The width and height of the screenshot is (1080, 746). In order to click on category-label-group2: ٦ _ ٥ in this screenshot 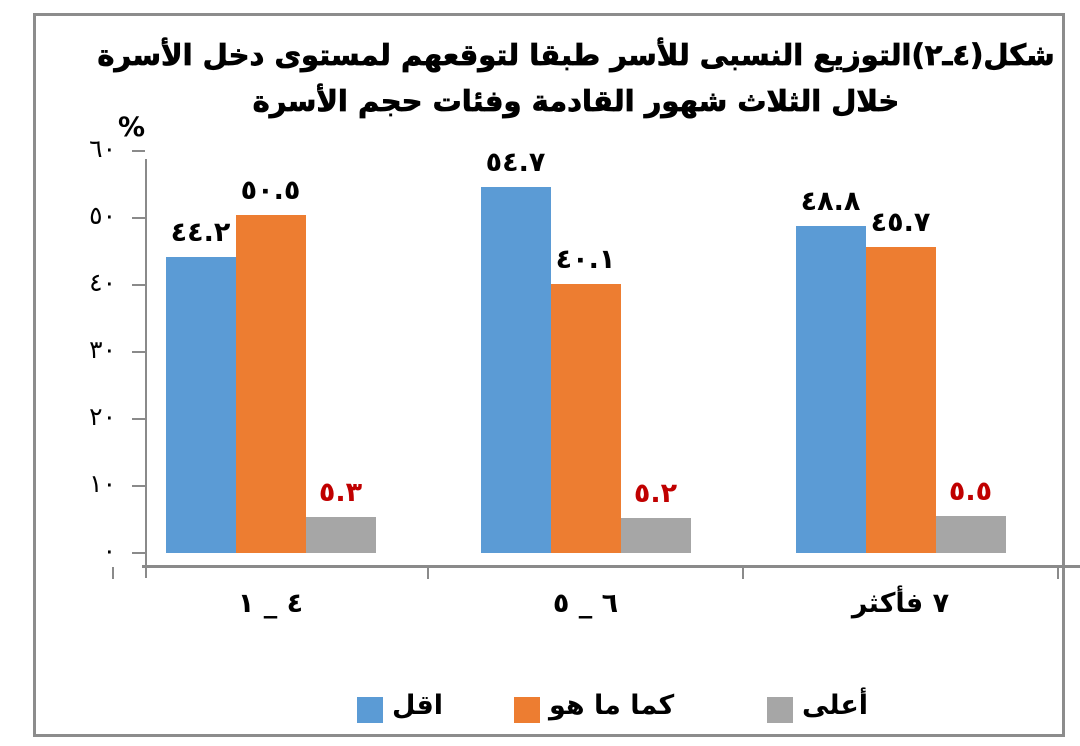, I will do `click(585, 603)`.